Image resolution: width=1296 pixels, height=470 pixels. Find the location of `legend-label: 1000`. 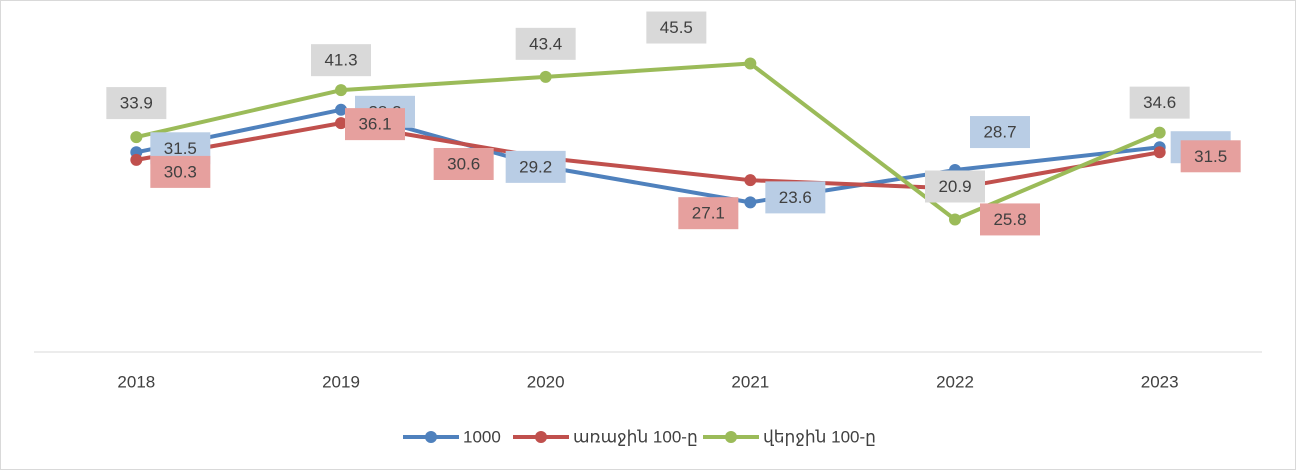

legend-label: 1000 is located at coordinates (482, 436).